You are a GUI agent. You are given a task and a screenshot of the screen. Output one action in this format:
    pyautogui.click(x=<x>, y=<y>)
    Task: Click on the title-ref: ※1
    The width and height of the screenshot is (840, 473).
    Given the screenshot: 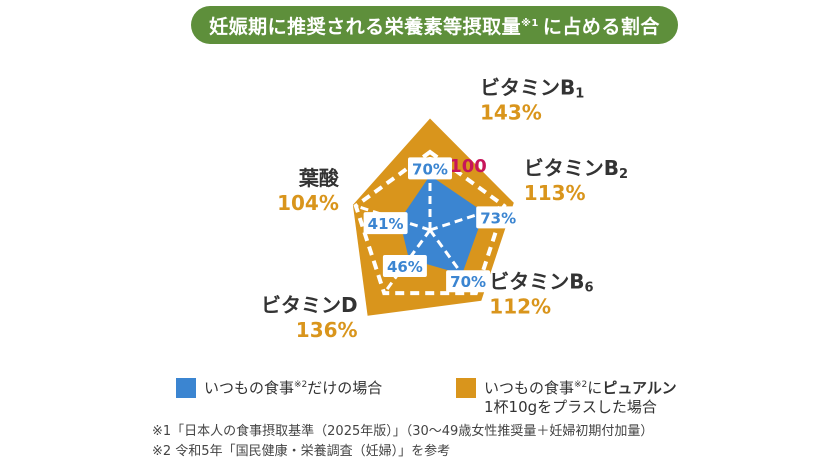 What is the action you would take?
    pyautogui.click(x=530, y=23)
    